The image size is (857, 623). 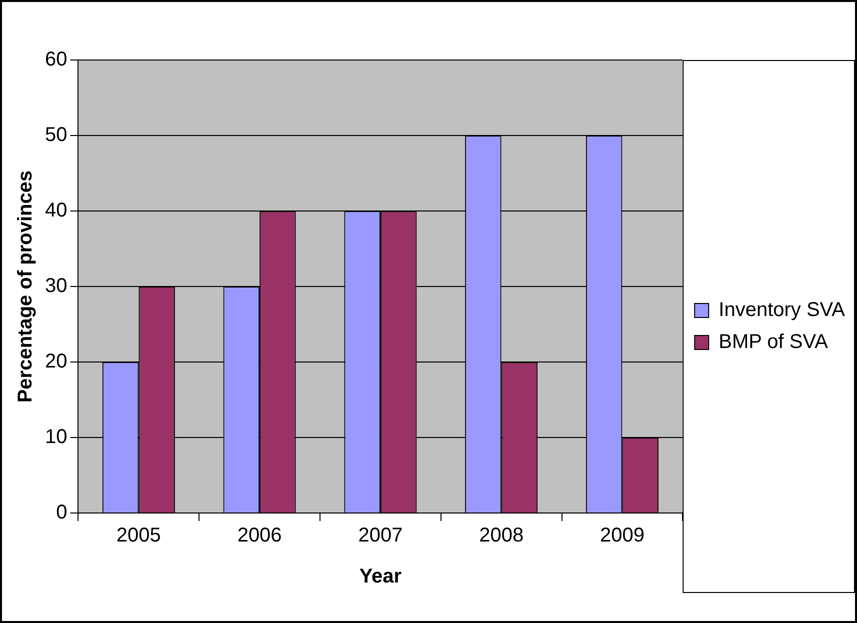 What do you see at coordinates (56, 135) in the screenshot?
I see `y-tick-label: 50` at bounding box center [56, 135].